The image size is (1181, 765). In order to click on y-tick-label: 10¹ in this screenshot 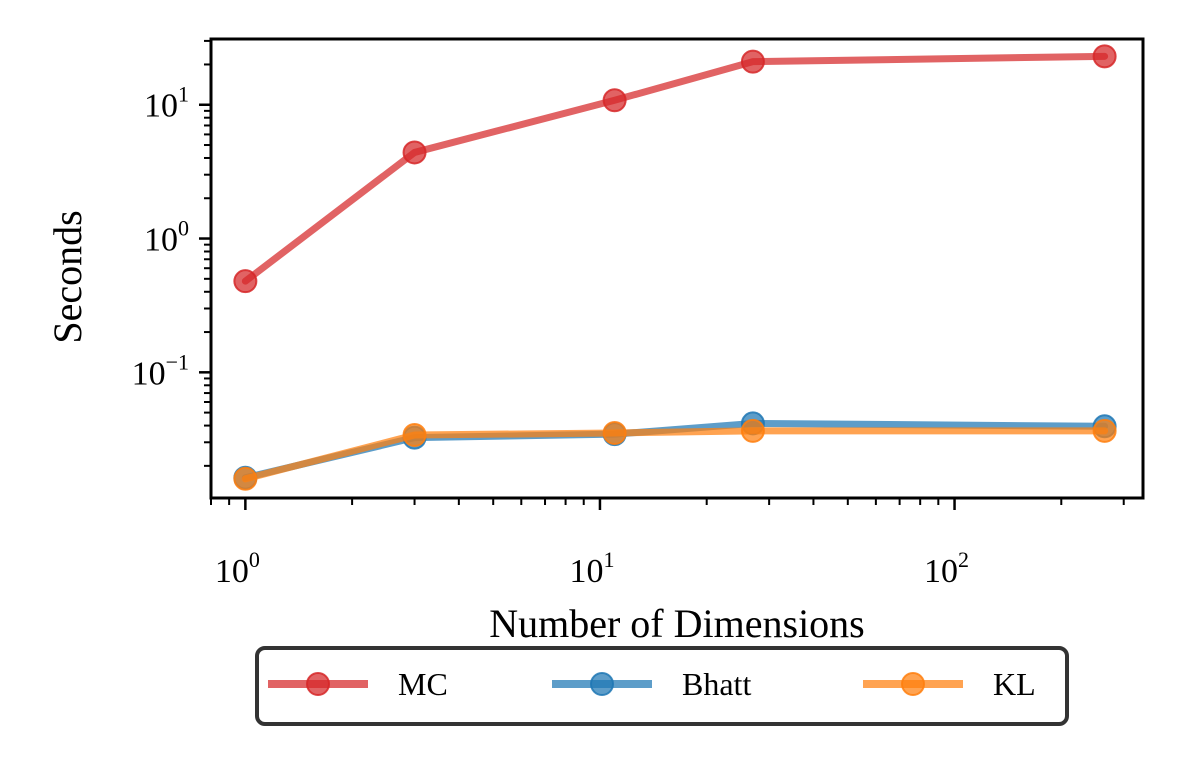, I will do `click(166, 103)`.